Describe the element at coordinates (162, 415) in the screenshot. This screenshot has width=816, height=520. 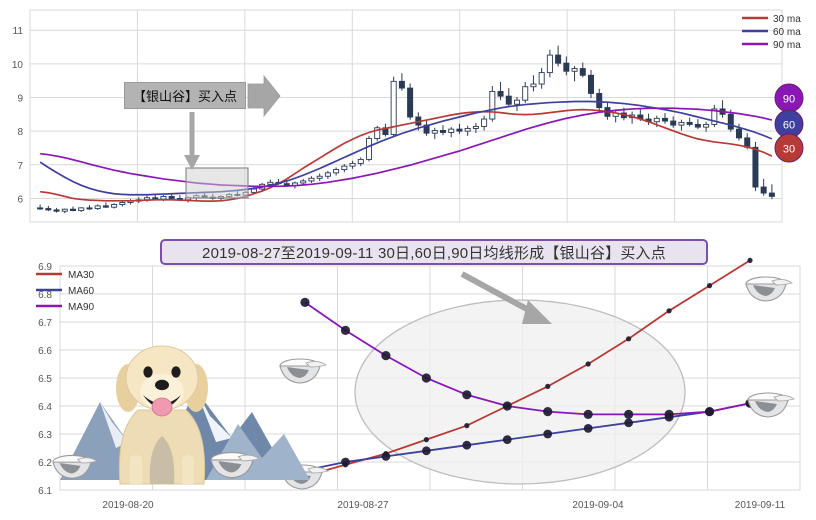
I see `golden-retriever-illustration` at that location.